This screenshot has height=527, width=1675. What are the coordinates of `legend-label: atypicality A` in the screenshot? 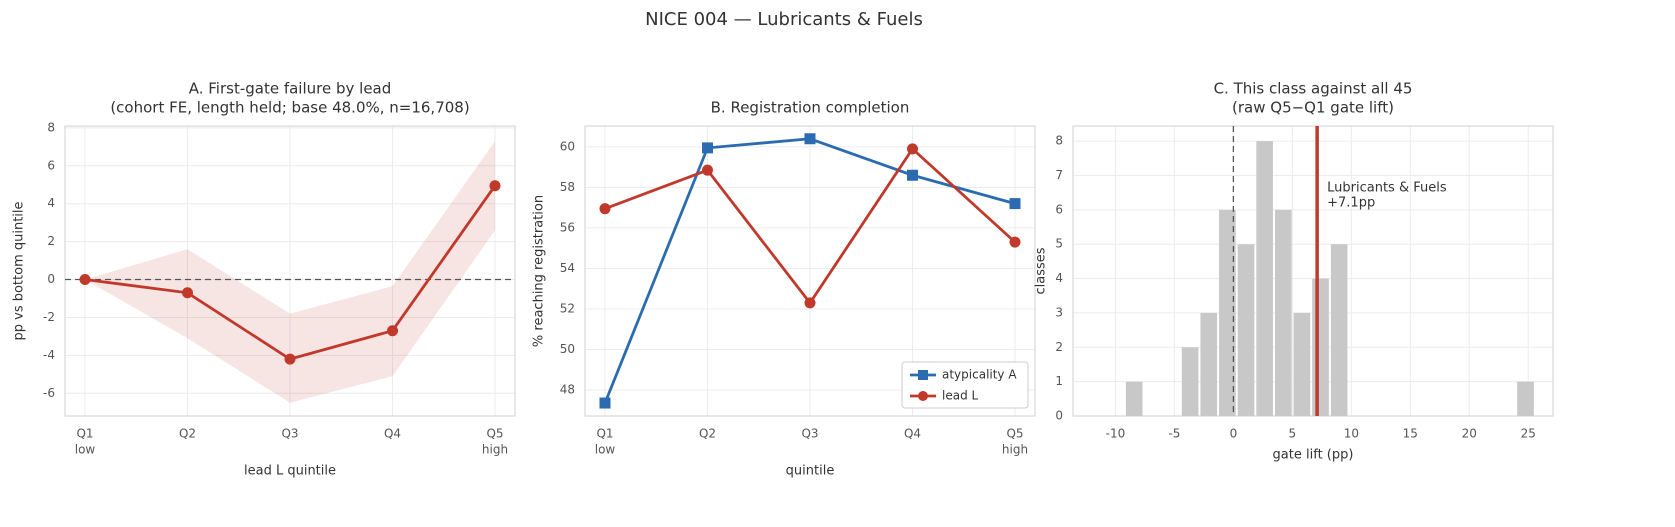 It's located at (979, 375).